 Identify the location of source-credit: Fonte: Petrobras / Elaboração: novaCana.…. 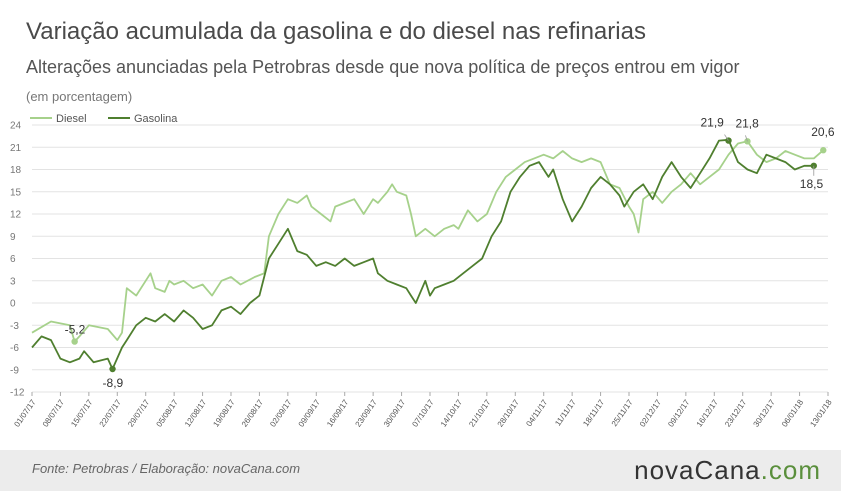
(166, 468).